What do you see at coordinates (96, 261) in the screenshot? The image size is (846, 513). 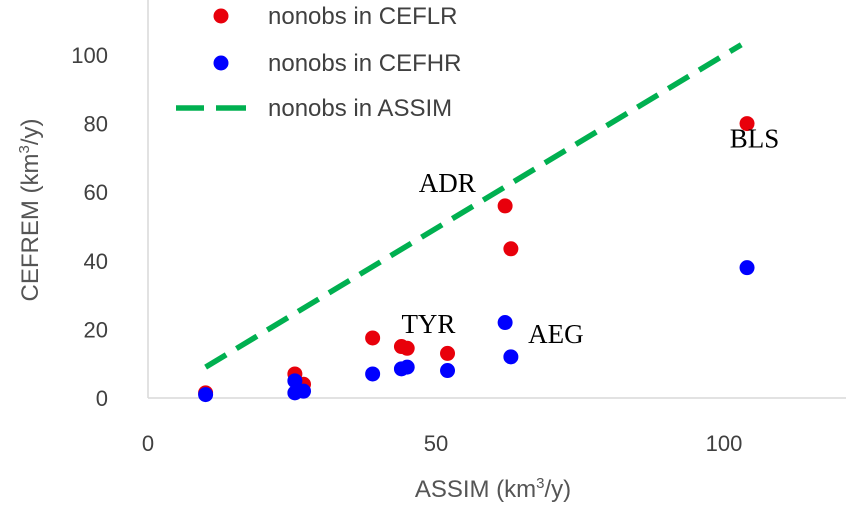 I see `y-tick-label: 40` at bounding box center [96, 261].